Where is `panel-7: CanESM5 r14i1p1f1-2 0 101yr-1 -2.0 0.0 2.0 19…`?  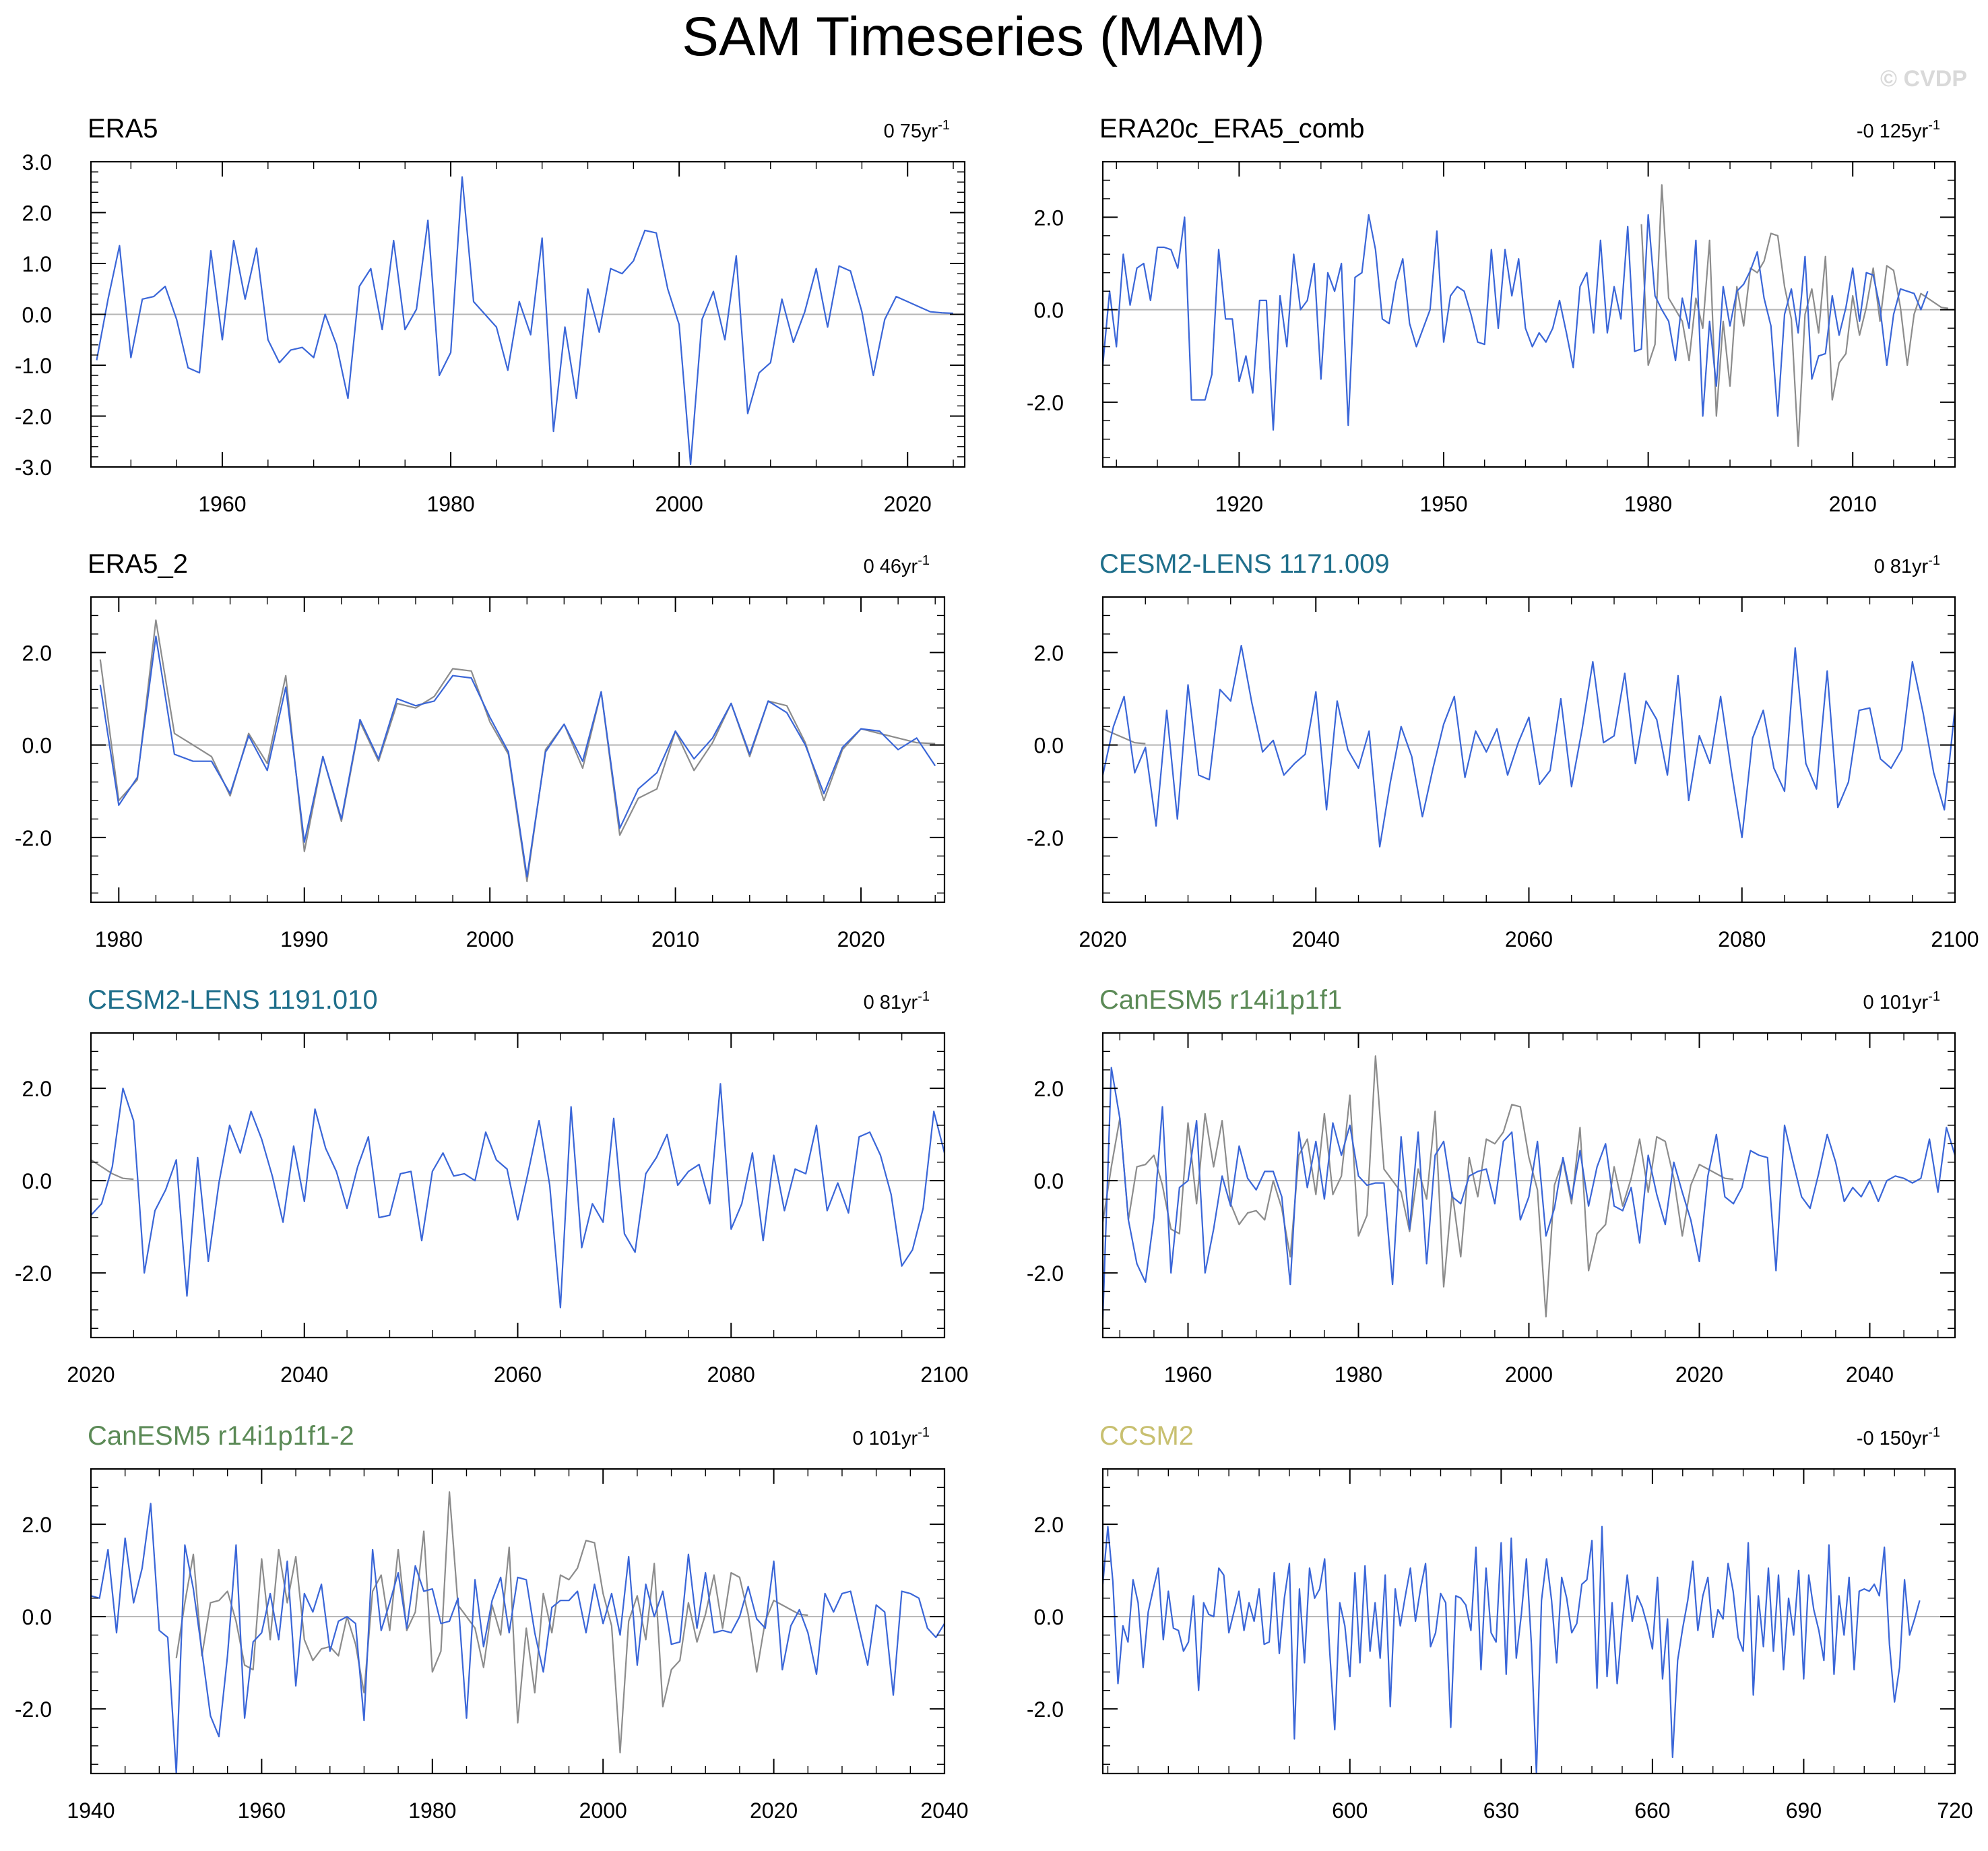
panel-7: CanESM5 r14i1p1f1-2 0 101yr-1 -2.0 0.0 2.0 19… is located at coordinates (492, 1622).